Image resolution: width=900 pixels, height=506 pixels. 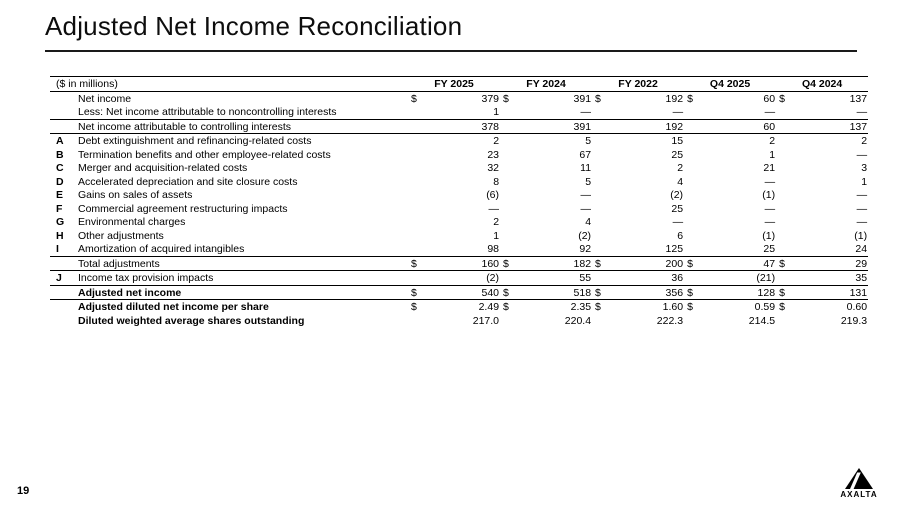 What do you see at coordinates (585, 249) in the screenshot?
I see `value-cell: 92` at bounding box center [585, 249].